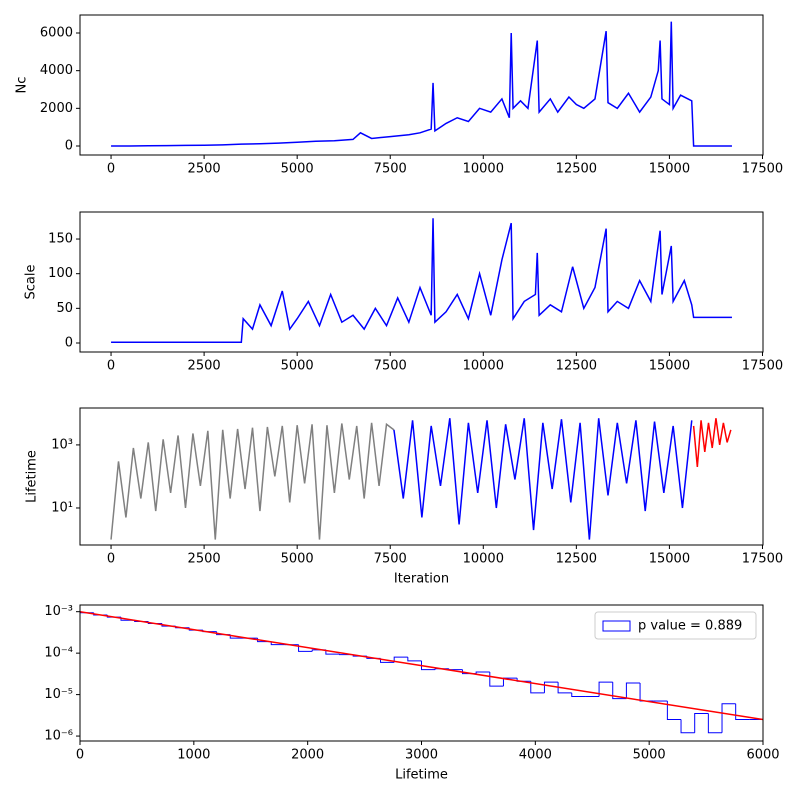 The height and width of the screenshot is (804, 800). I want to click on y-axis-label: Lifetime, so click(32, 476).